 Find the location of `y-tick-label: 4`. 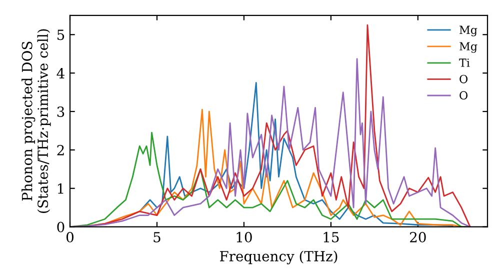

y-tick-label: 4 is located at coordinates (60, 73).